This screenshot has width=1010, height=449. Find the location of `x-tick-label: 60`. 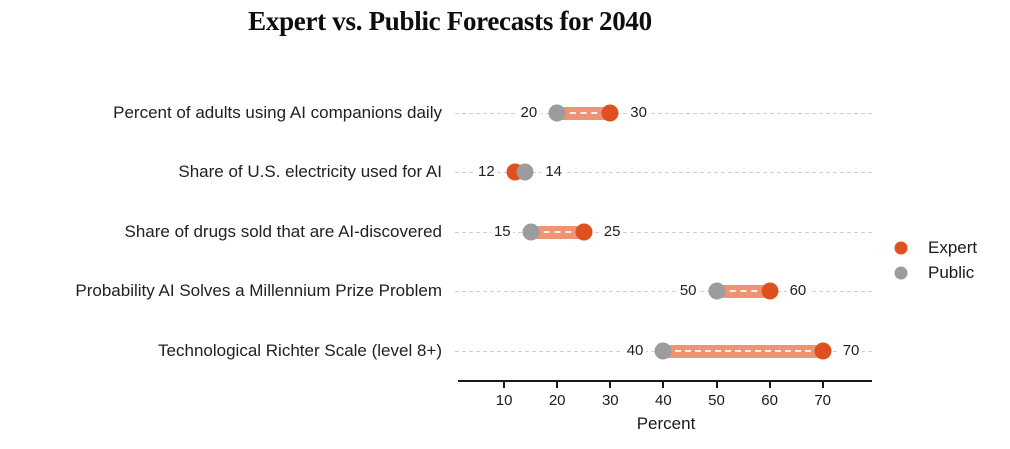

x-tick-label: 60 is located at coordinates (769, 400).